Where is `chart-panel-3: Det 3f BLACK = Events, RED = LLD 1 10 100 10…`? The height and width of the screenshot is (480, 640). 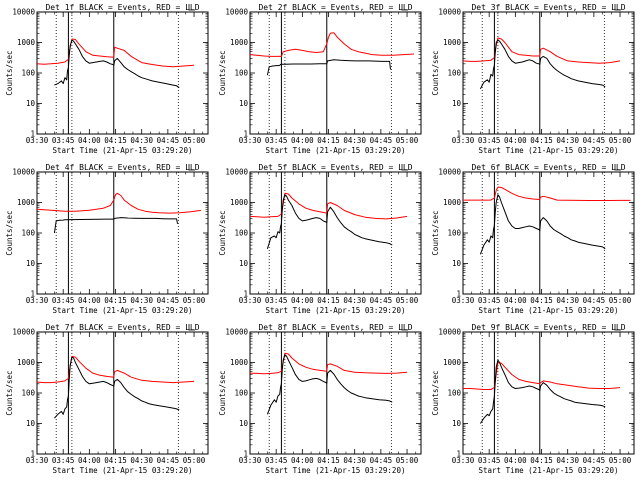
chart-panel-3: Det 3f BLACK = Events, RED = LLD 1 10 100 10… is located at coordinates (533, 79).